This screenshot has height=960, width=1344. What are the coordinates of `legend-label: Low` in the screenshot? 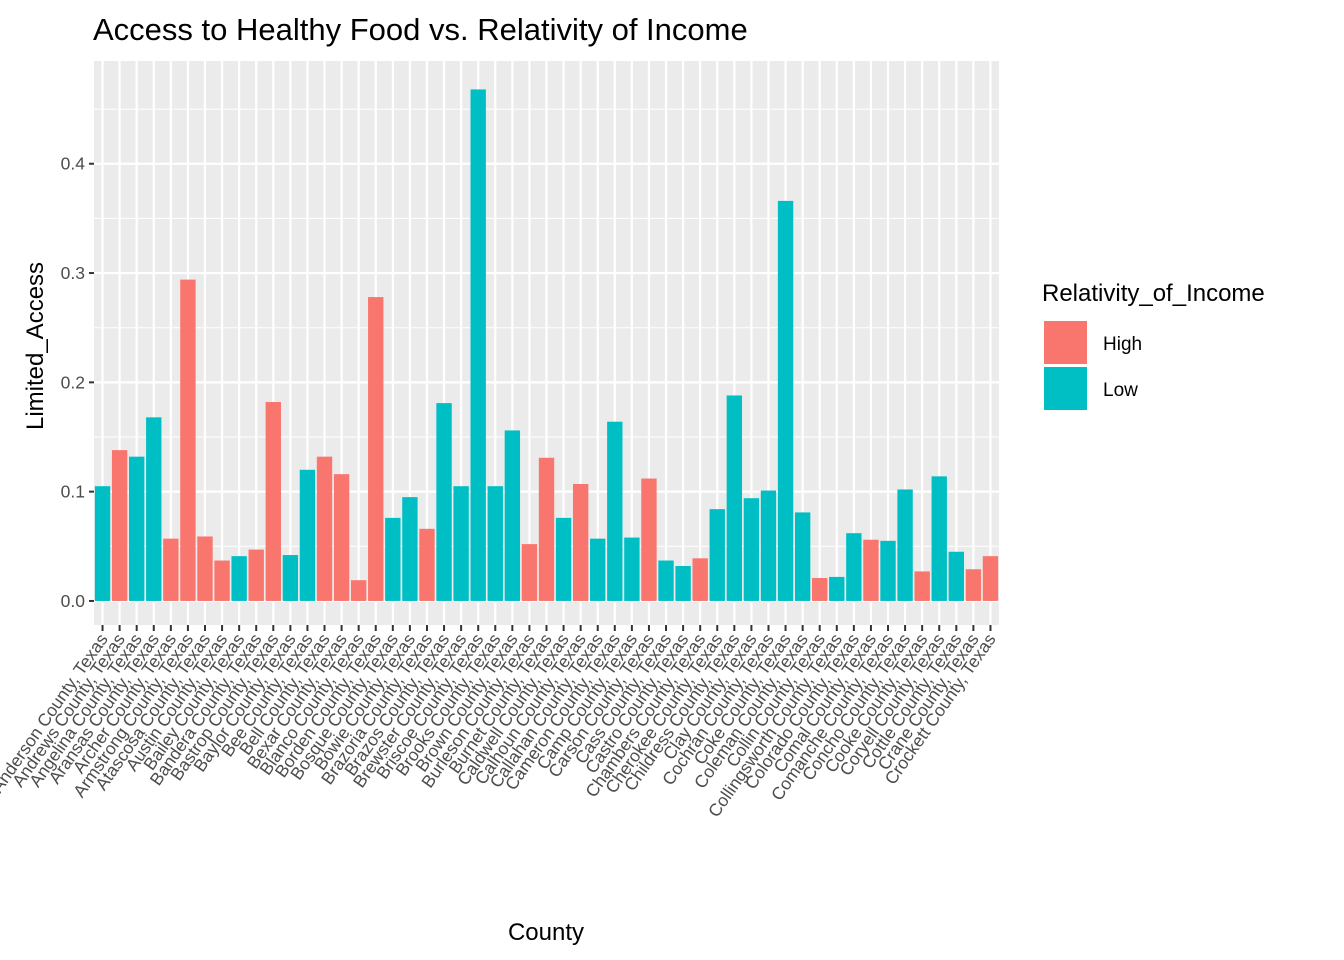 It's located at (1120, 390).